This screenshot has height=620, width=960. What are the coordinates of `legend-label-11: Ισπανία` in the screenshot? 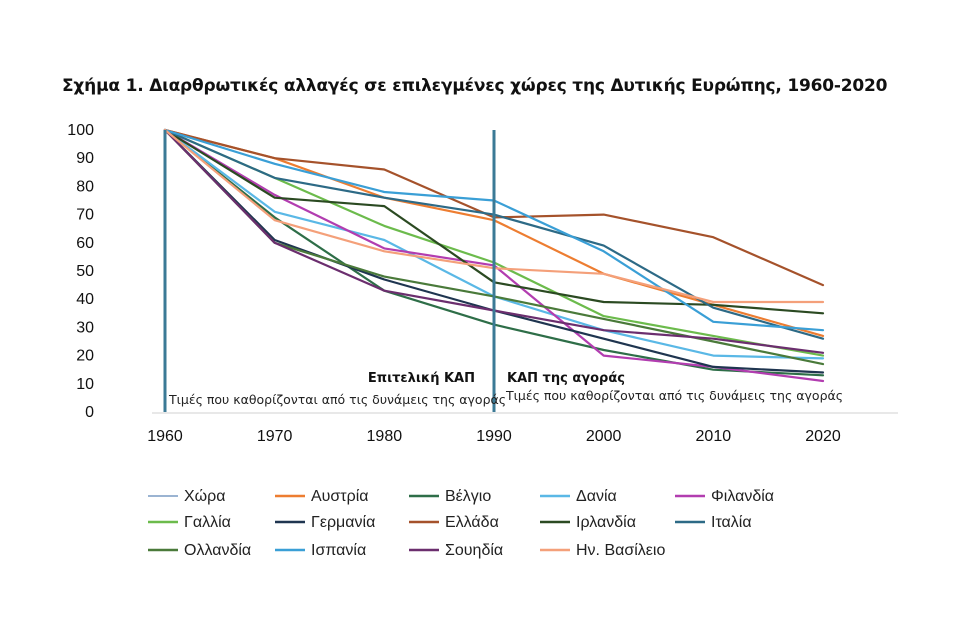 It's located at (338, 550).